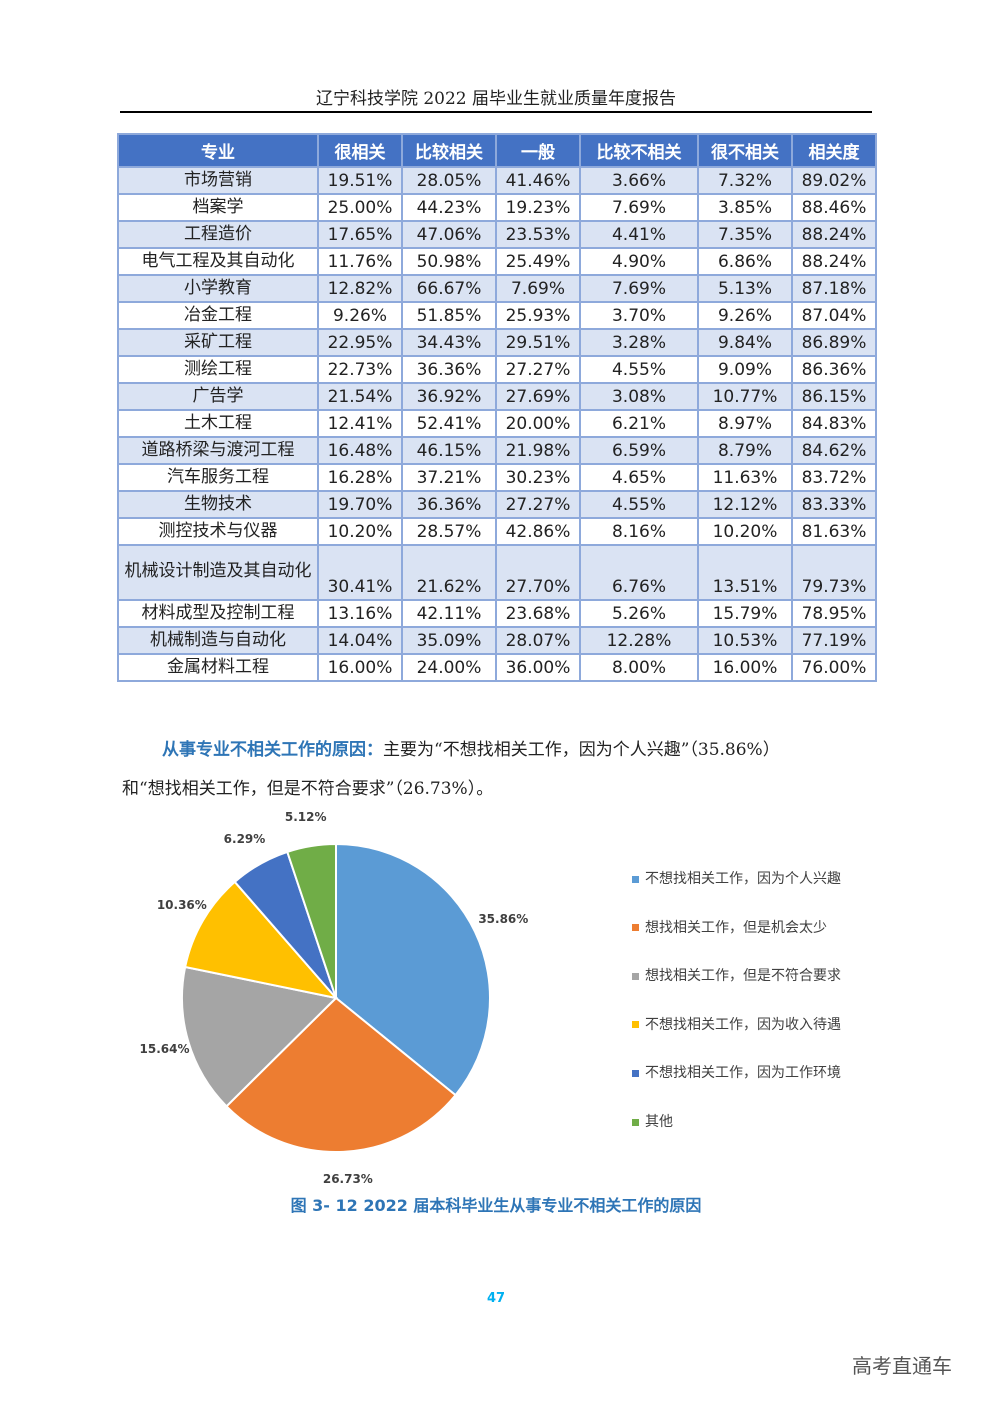 The image size is (992, 1403). Describe the element at coordinates (218, 504) in the screenshot. I see `major-name-cell: 生物技术` at that location.